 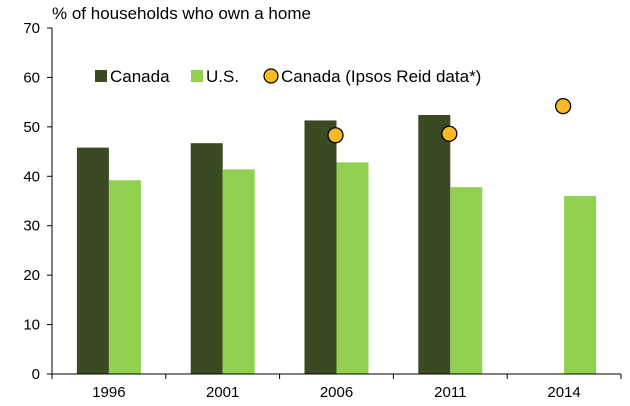 What do you see at coordinates (31, 127) in the screenshot?
I see `y-tick-label: 50` at bounding box center [31, 127].